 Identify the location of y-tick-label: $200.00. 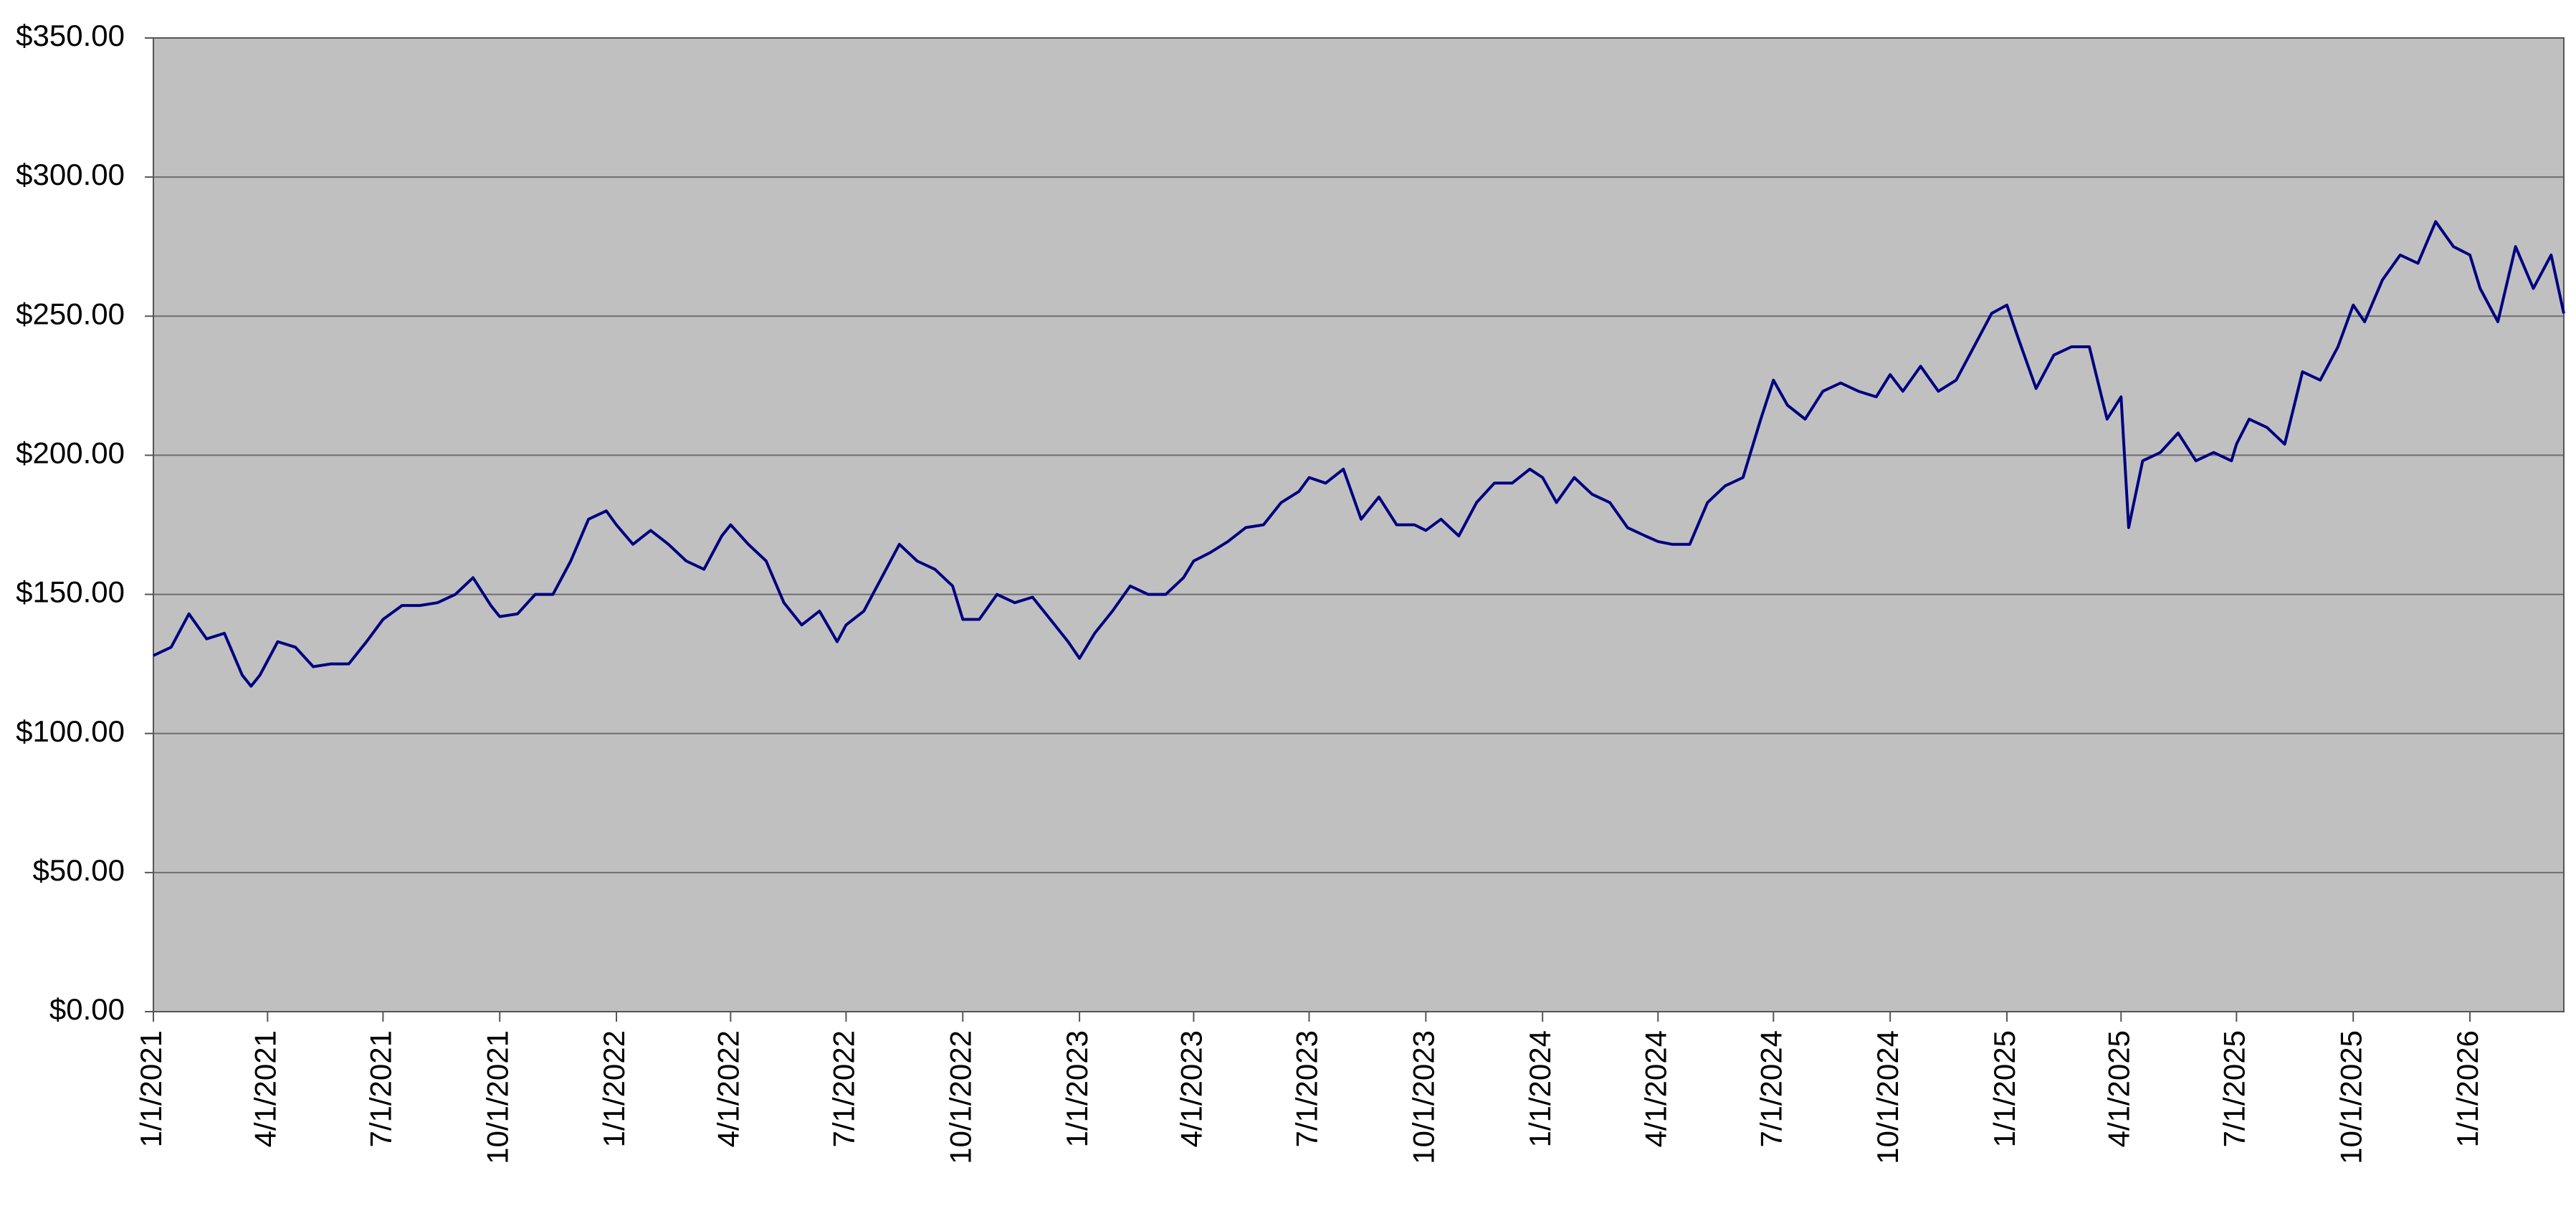
(70, 453).